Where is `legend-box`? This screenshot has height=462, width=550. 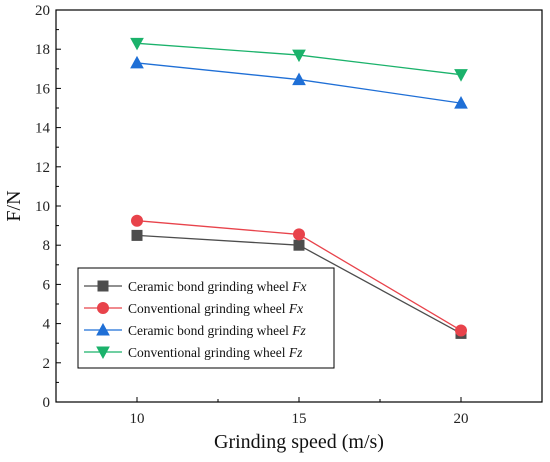 legend-box is located at coordinates (206, 318).